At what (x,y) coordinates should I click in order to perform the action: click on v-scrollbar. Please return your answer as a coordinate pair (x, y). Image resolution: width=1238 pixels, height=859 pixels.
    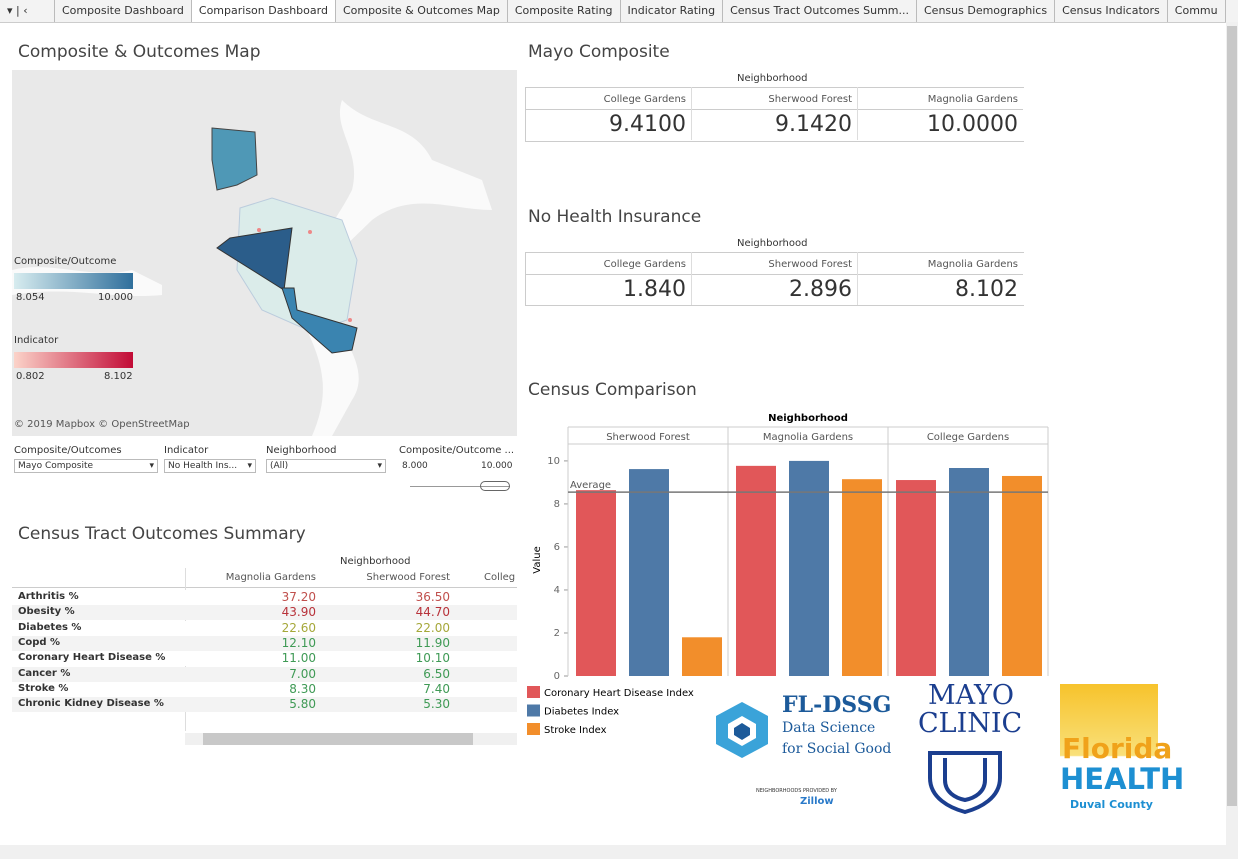
    Looking at the image, I should click on (1232, 433).